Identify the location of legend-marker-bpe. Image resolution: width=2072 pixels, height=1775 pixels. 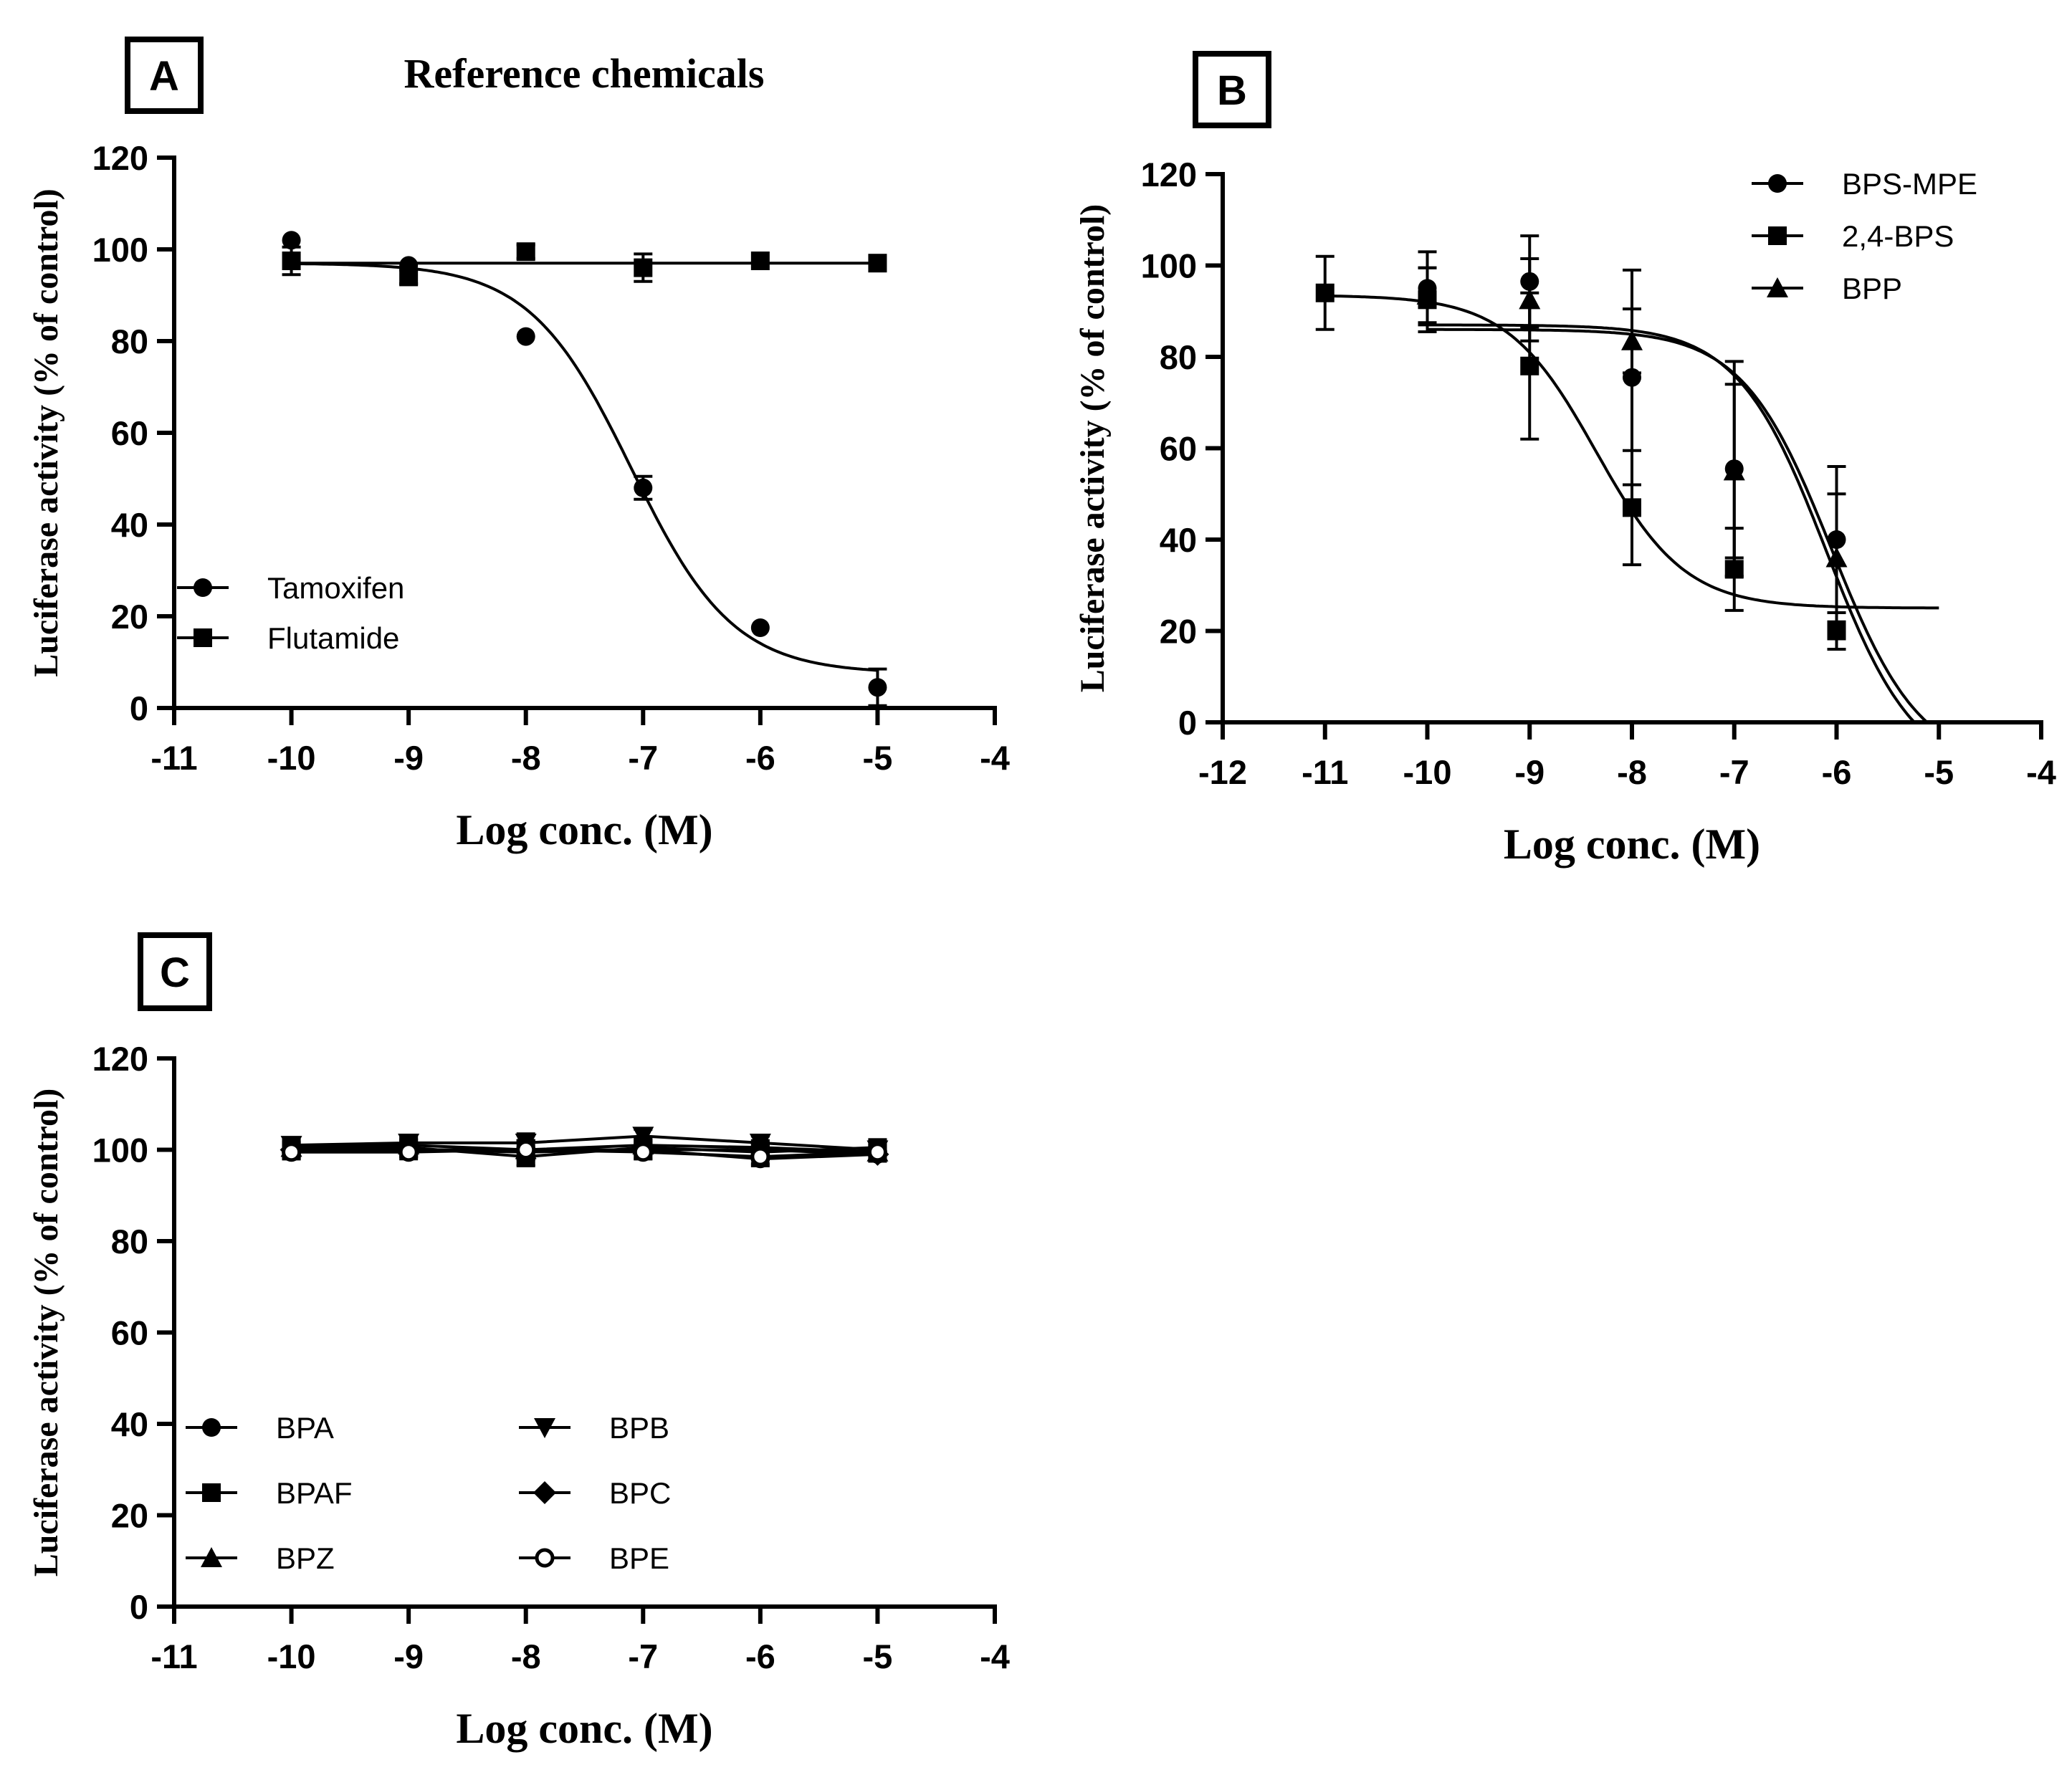
(545, 1558).